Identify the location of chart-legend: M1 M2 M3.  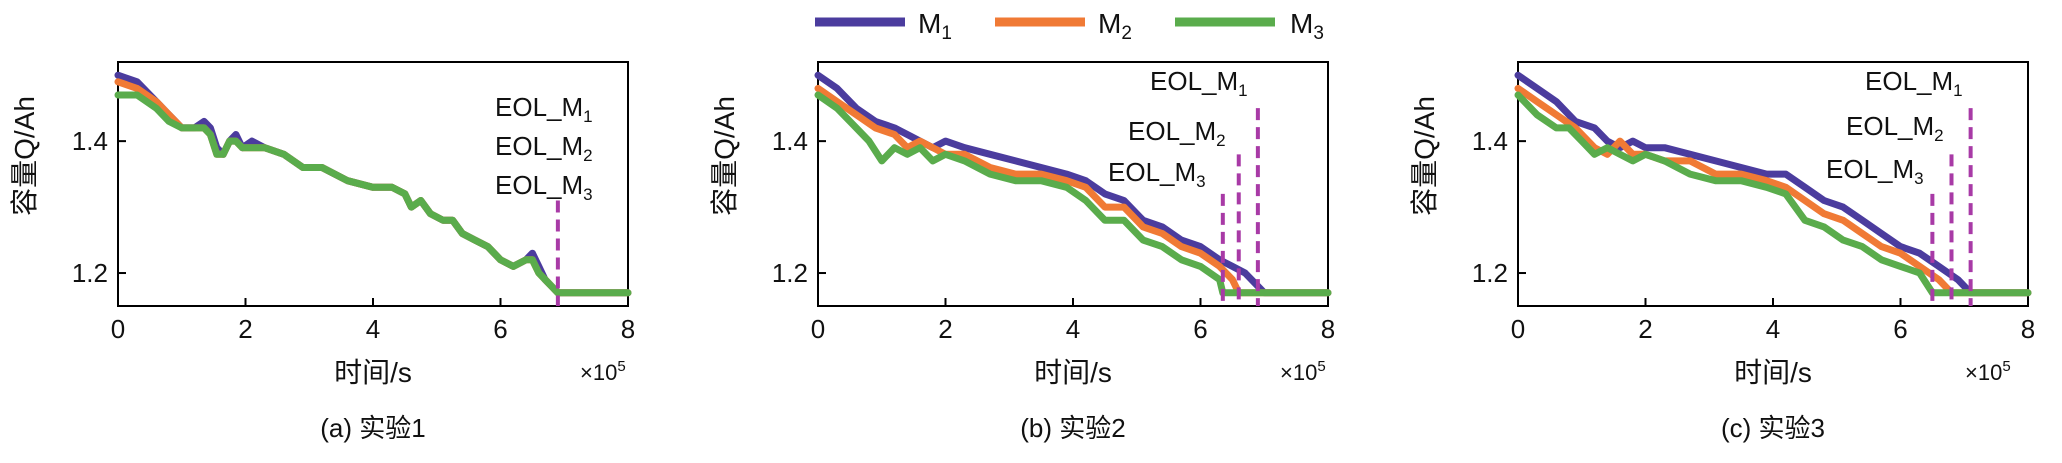
(1069, 26).